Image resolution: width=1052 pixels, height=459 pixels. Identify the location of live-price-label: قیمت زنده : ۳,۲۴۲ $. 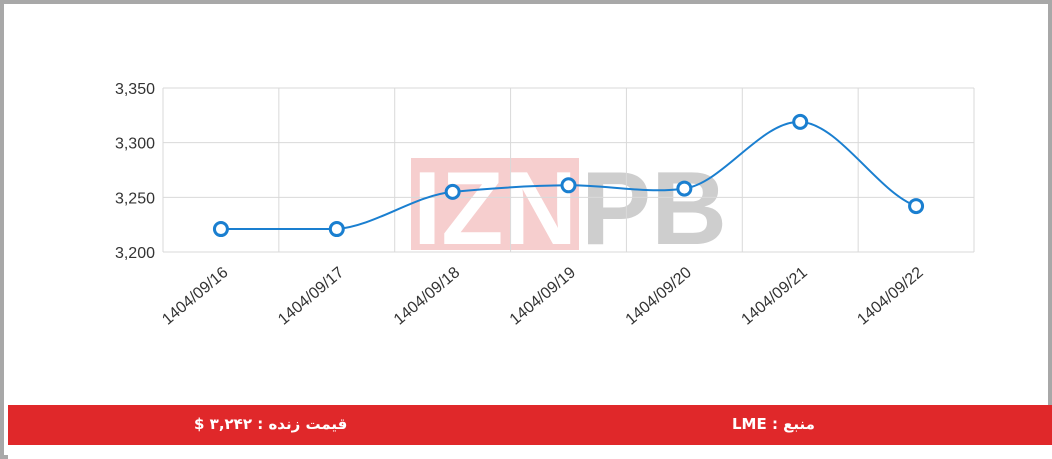
(271, 424).